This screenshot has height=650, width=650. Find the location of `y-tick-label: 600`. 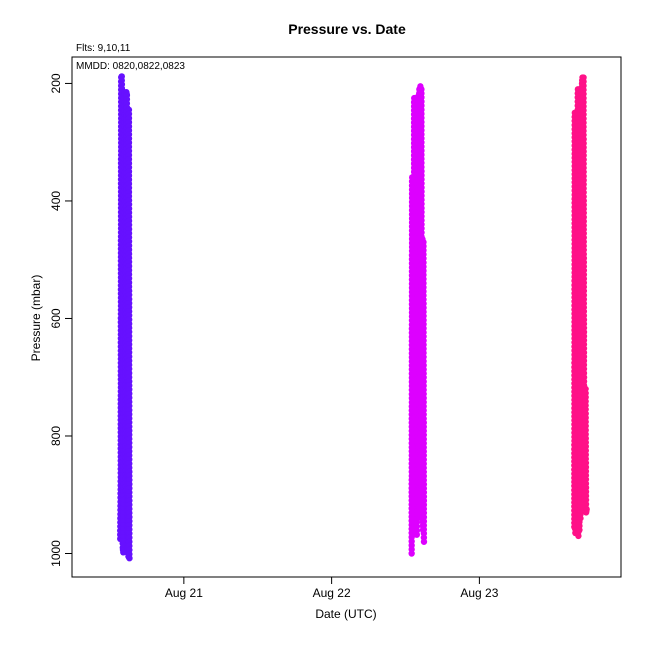

y-tick-label: 600 is located at coordinates (56, 318).